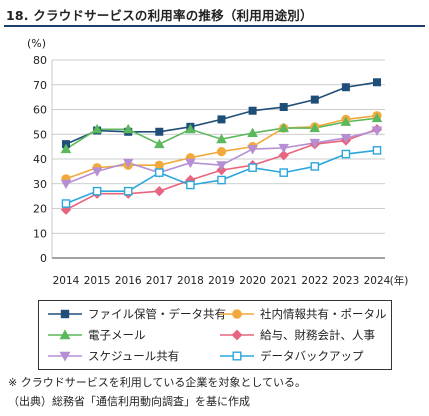 This screenshot has width=429, height=416. Describe the element at coordinates (221, 138) in the screenshot. I see `data-point-s3-2019` at that location.